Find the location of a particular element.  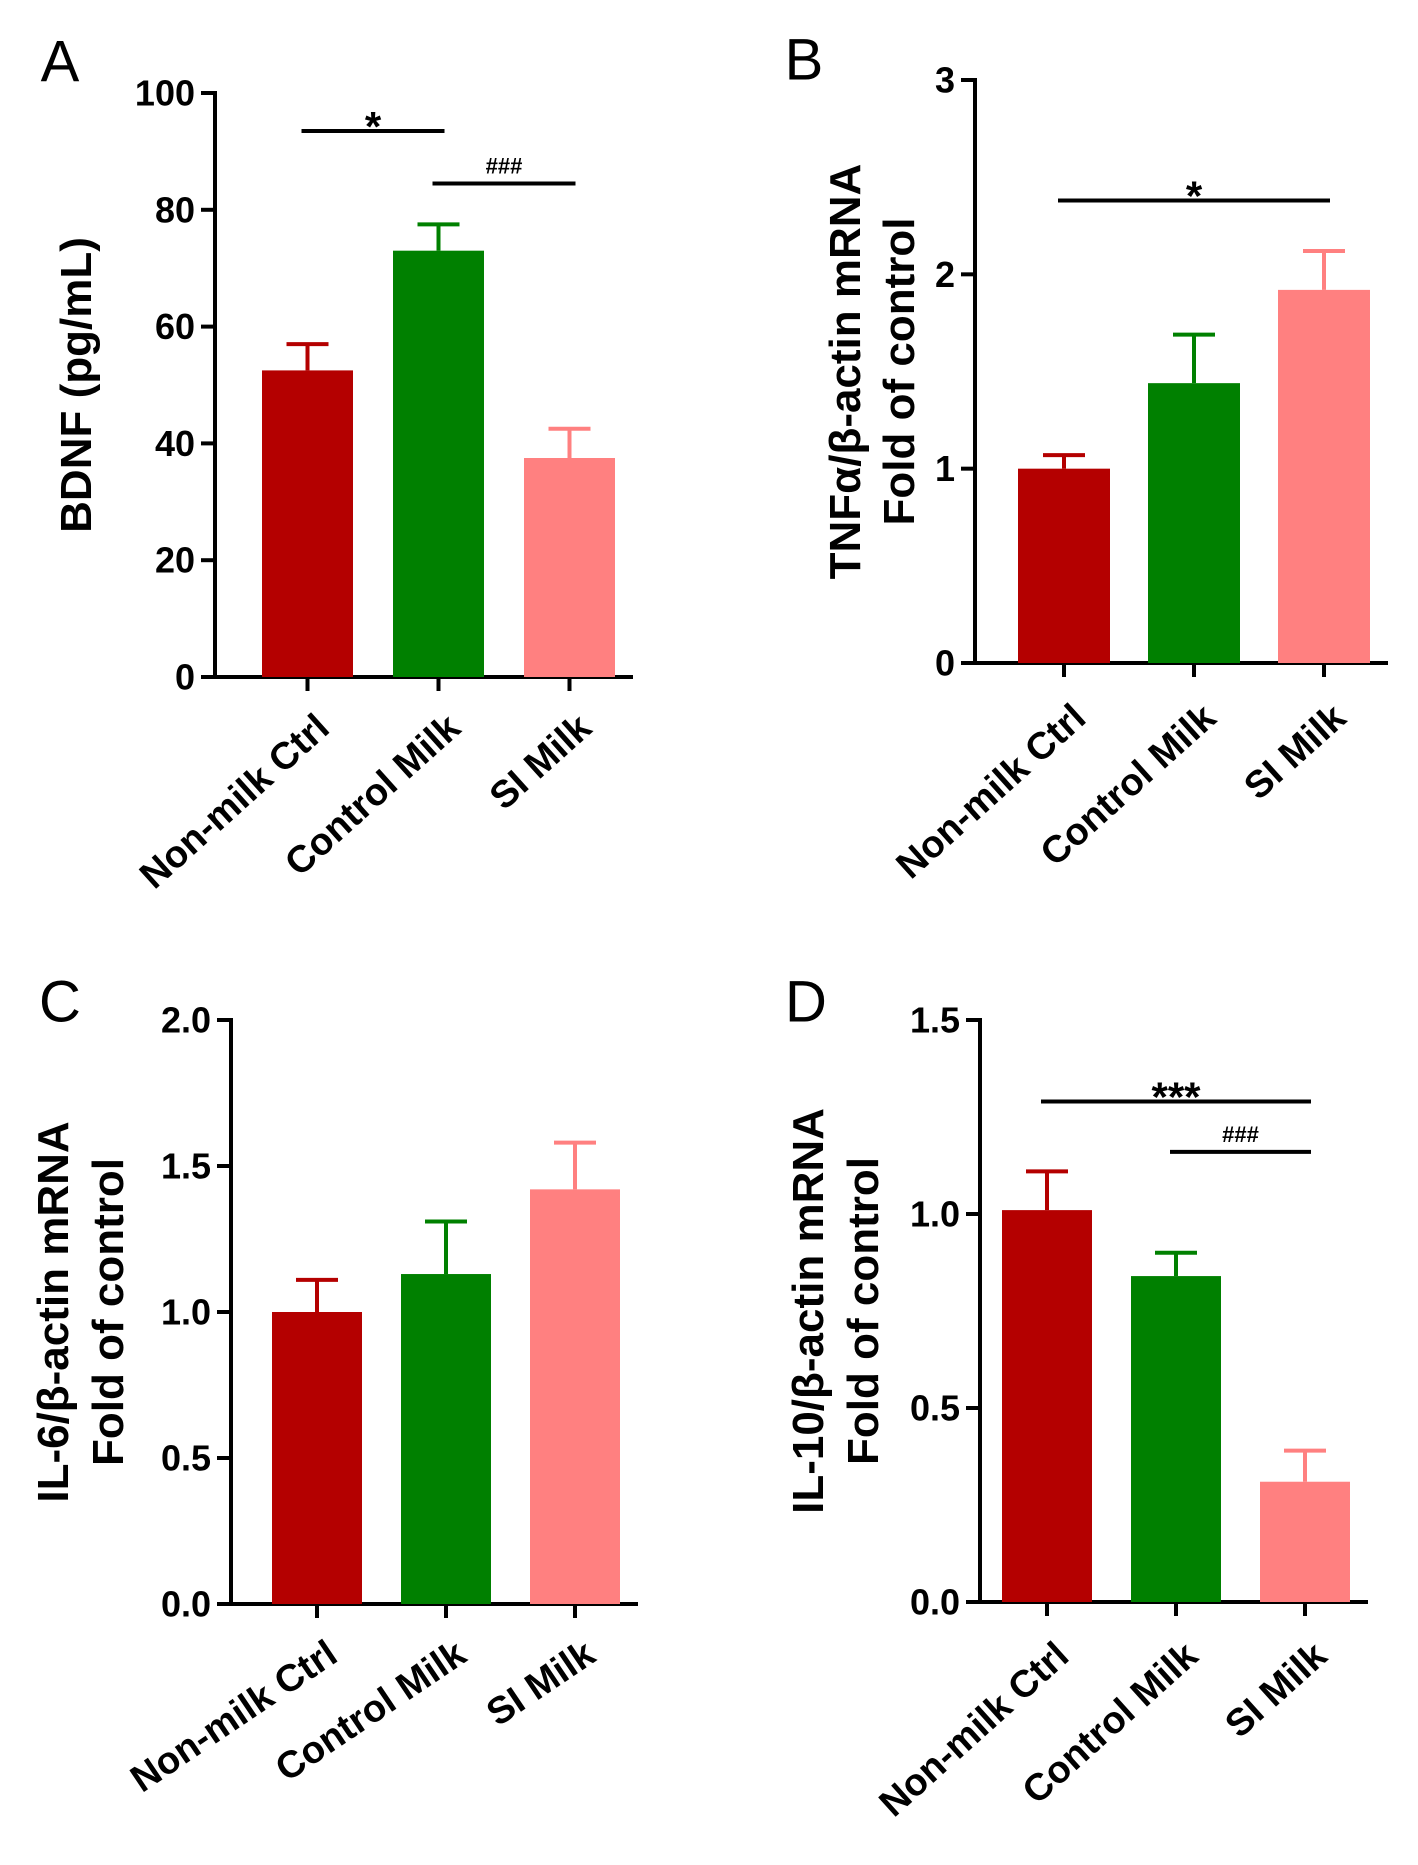

panel-letter-b: B is located at coordinates (804, 60).